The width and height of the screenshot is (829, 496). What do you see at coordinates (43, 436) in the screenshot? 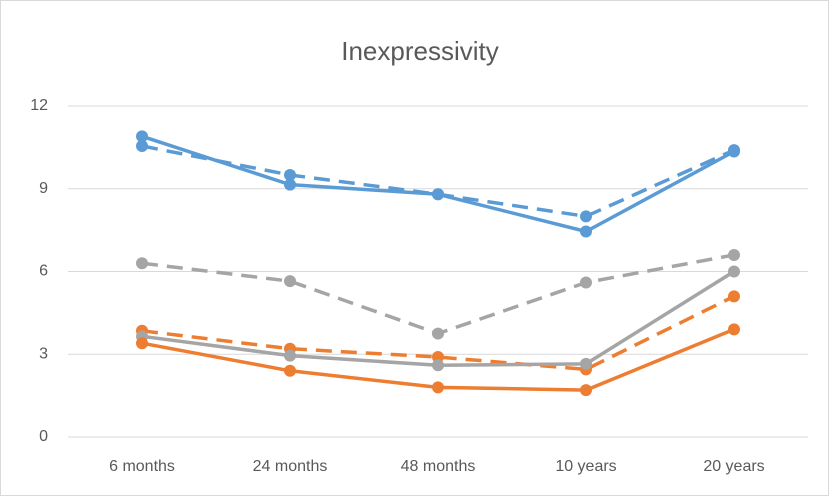
I see `y-tick-label: 0` at bounding box center [43, 436].